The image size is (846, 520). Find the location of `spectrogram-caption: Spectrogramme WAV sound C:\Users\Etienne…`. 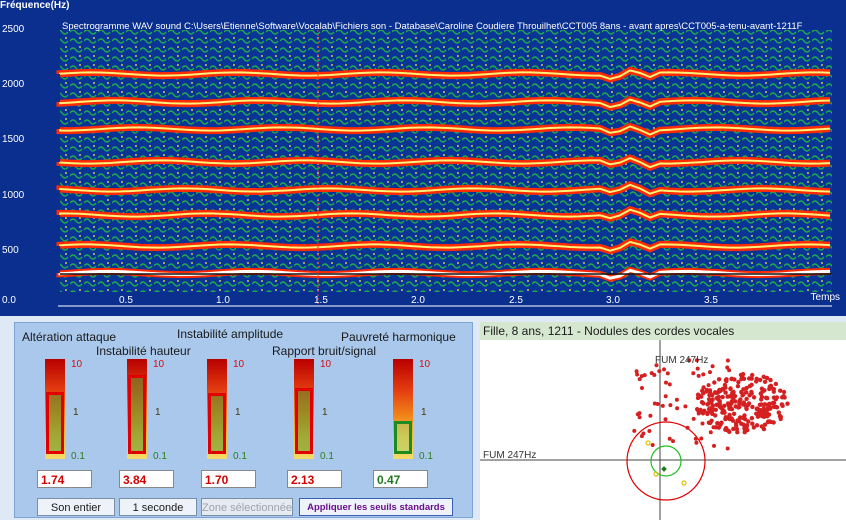

spectrogram-caption: Spectrogramme WAV sound C:\Users\Etienne… is located at coordinates (432, 26).